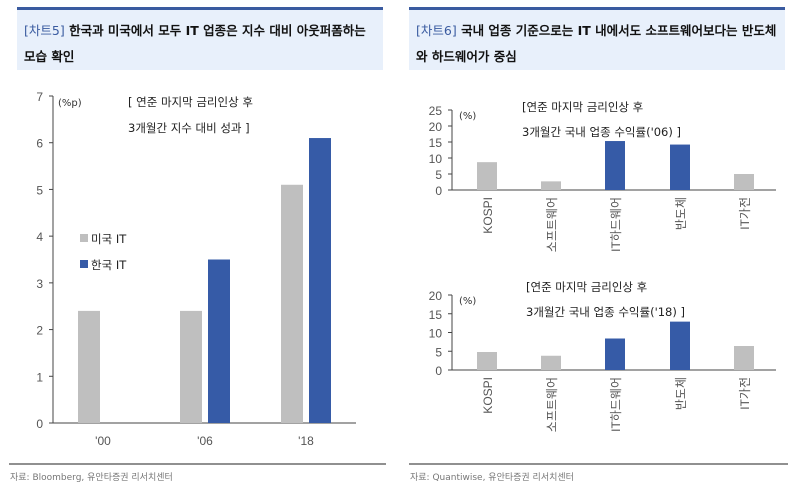  What do you see at coordinates (306, 441) in the screenshot?
I see `x-tick-label: '18` at bounding box center [306, 441].